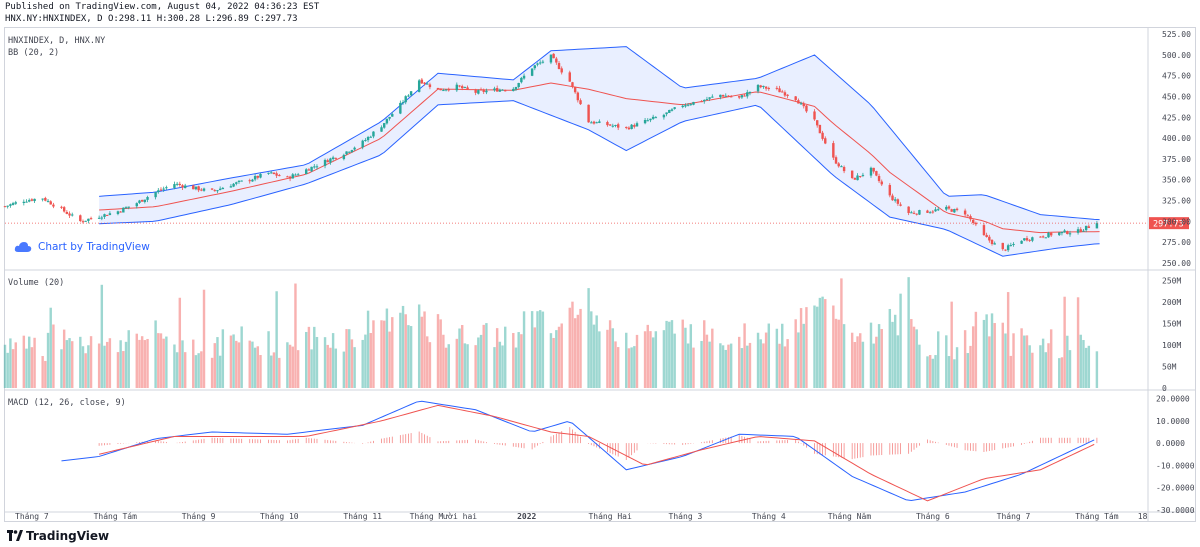 This screenshot has width=1200, height=547. Describe the element at coordinates (1014, 516) in the screenshot. I see `time-axis-label: Tháng 7` at that location.